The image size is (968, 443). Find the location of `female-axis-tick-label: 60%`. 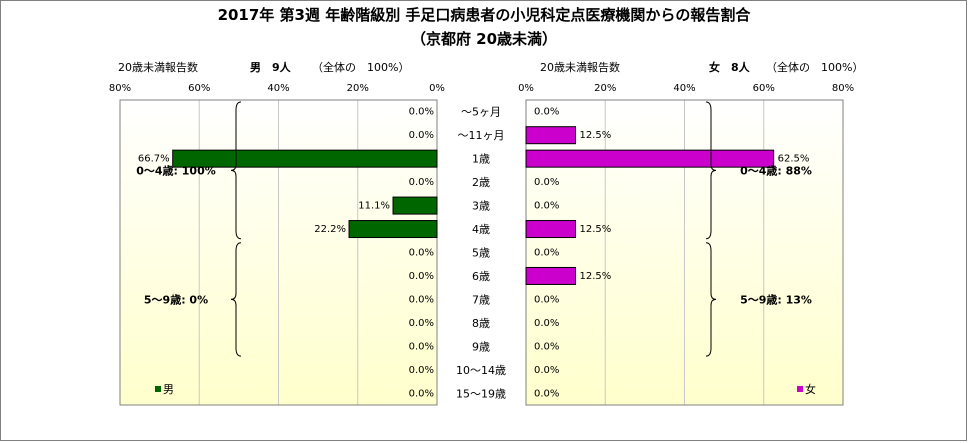

female-axis-tick-label: 60% is located at coordinates (764, 88).